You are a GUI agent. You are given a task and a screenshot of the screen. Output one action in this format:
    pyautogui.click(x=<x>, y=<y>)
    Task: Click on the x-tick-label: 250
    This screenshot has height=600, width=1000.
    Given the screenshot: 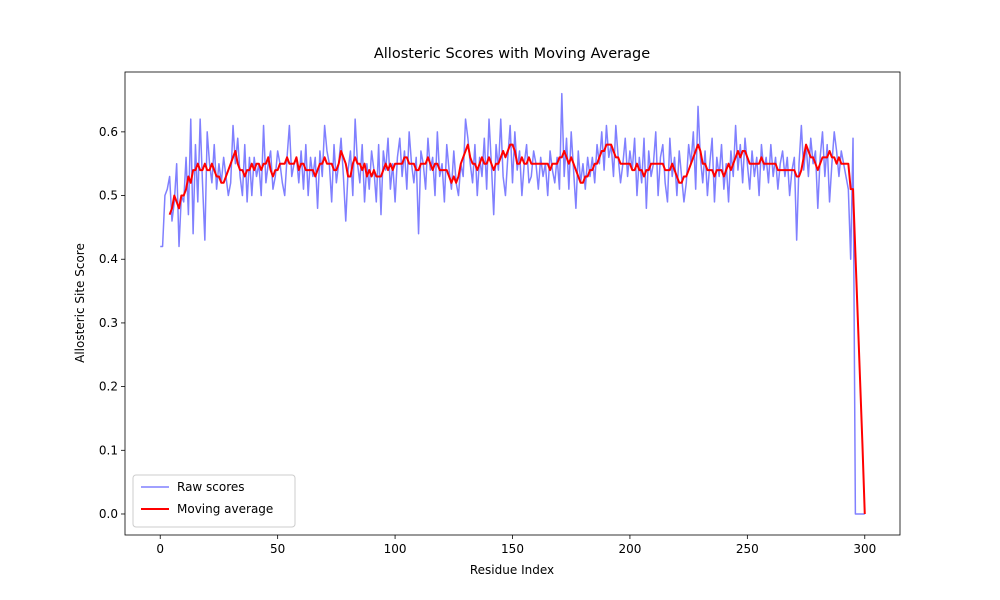 What is the action you would take?
    pyautogui.click(x=747, y=549)
    